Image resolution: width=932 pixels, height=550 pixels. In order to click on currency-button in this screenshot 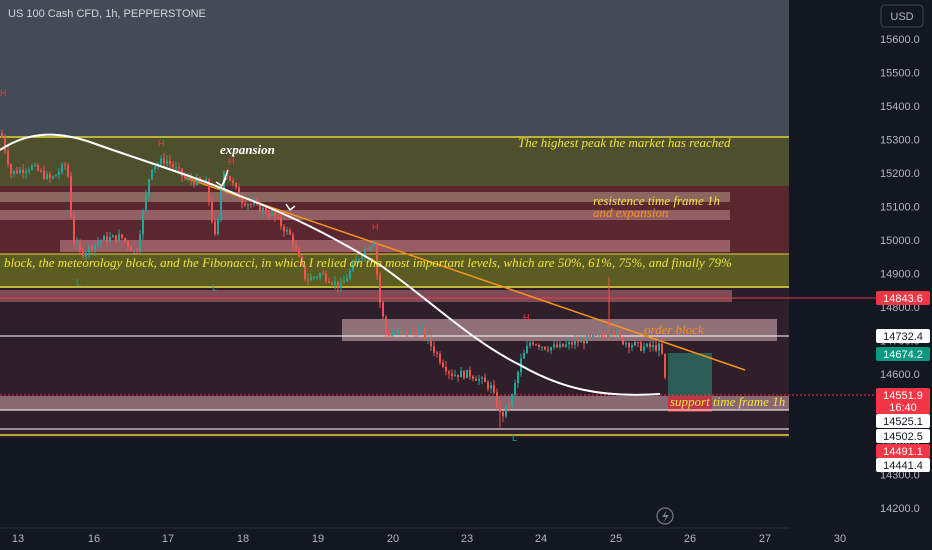, I will do `click(902, 16)`.